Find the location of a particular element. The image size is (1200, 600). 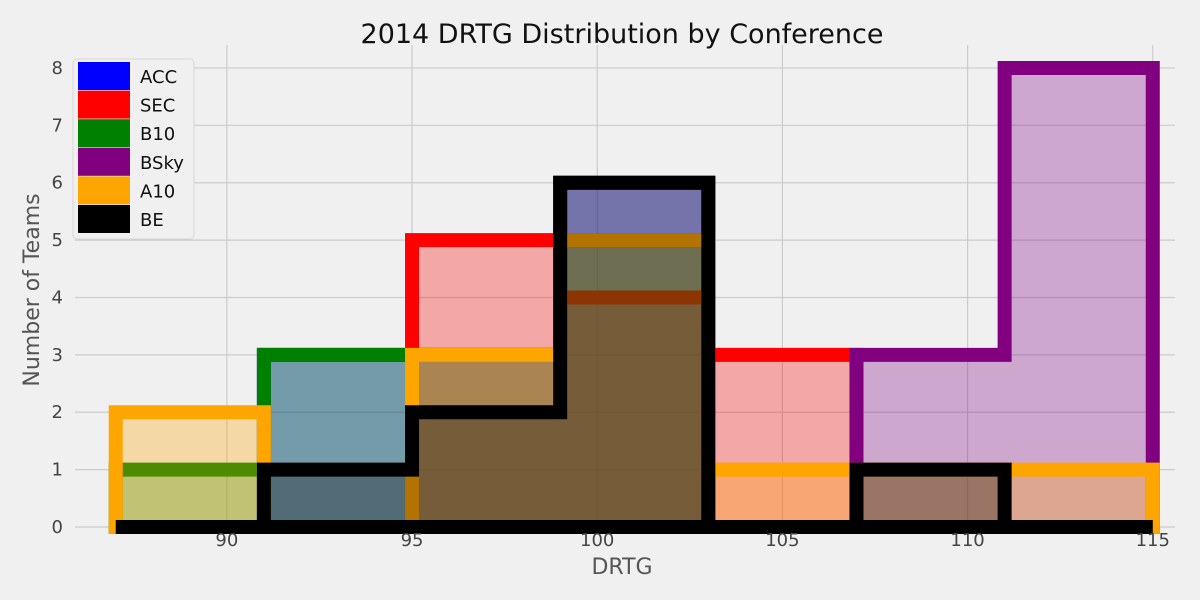

chart-title: 2014 DRTG Distribution by Conference is located at coordinates (622, 34).